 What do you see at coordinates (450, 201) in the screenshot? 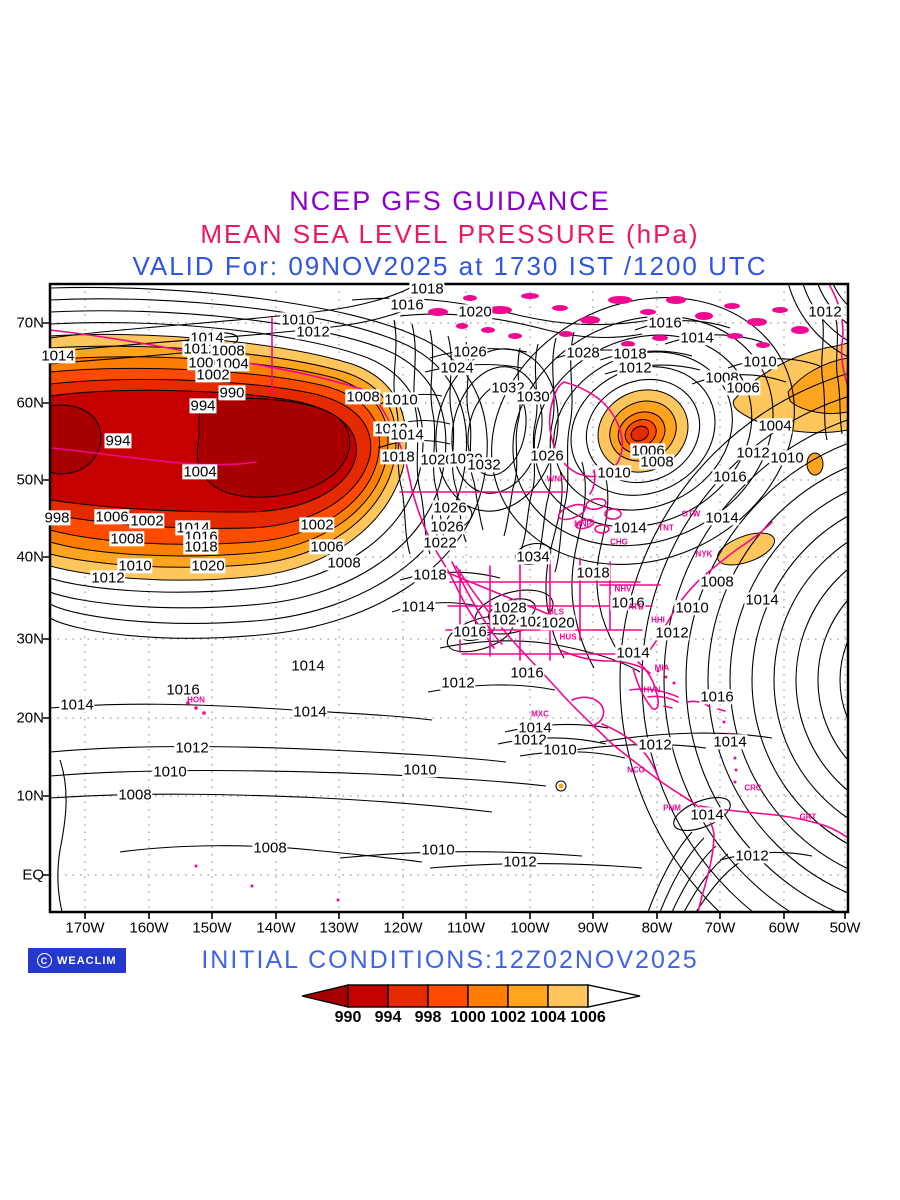
I see `page-title: NCEP GFS GUIDANCE` at bounding box center [450, 201].